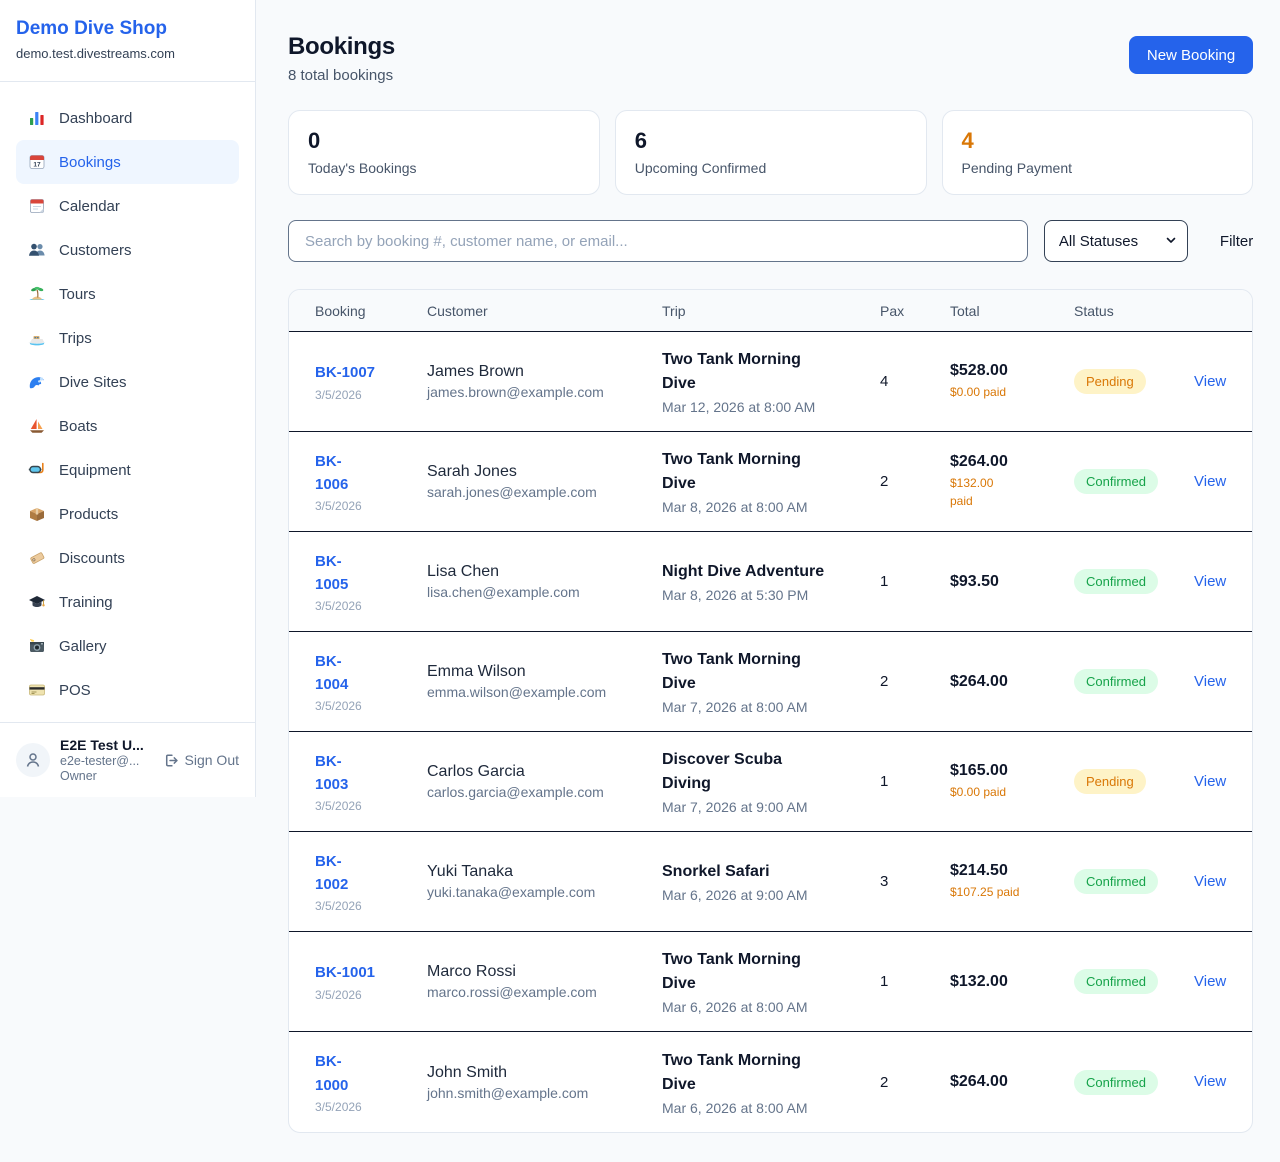 The height and width of the screenshot is (1162, 1280). Describe the element at coordinates (314, 140) in the screenshot. I see `stat-value: 0` at that location.